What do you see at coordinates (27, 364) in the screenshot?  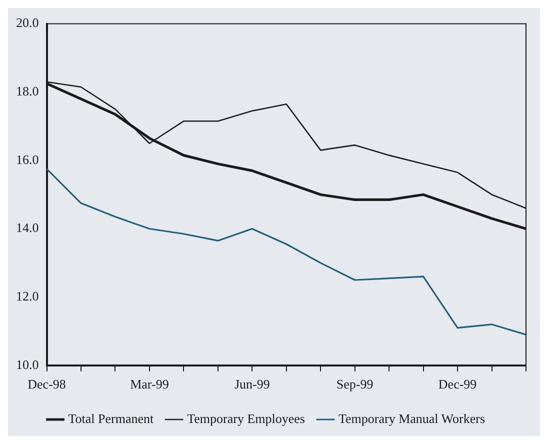 I see `y-tick-label: 10.0` at bounding box center [27, 364].